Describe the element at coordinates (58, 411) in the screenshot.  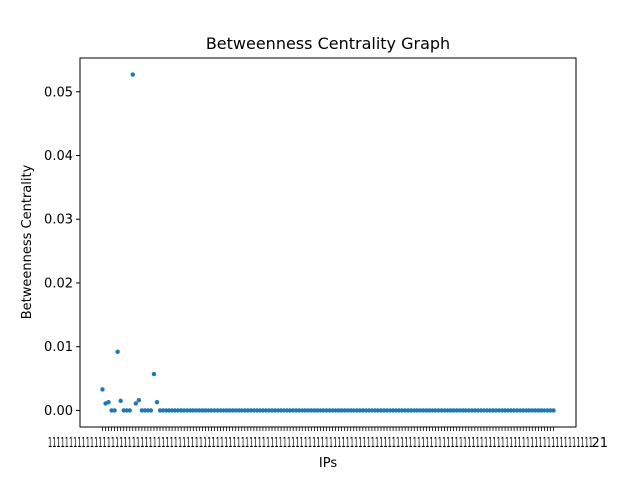
I see `y-tick-label: 0.00` at that location.